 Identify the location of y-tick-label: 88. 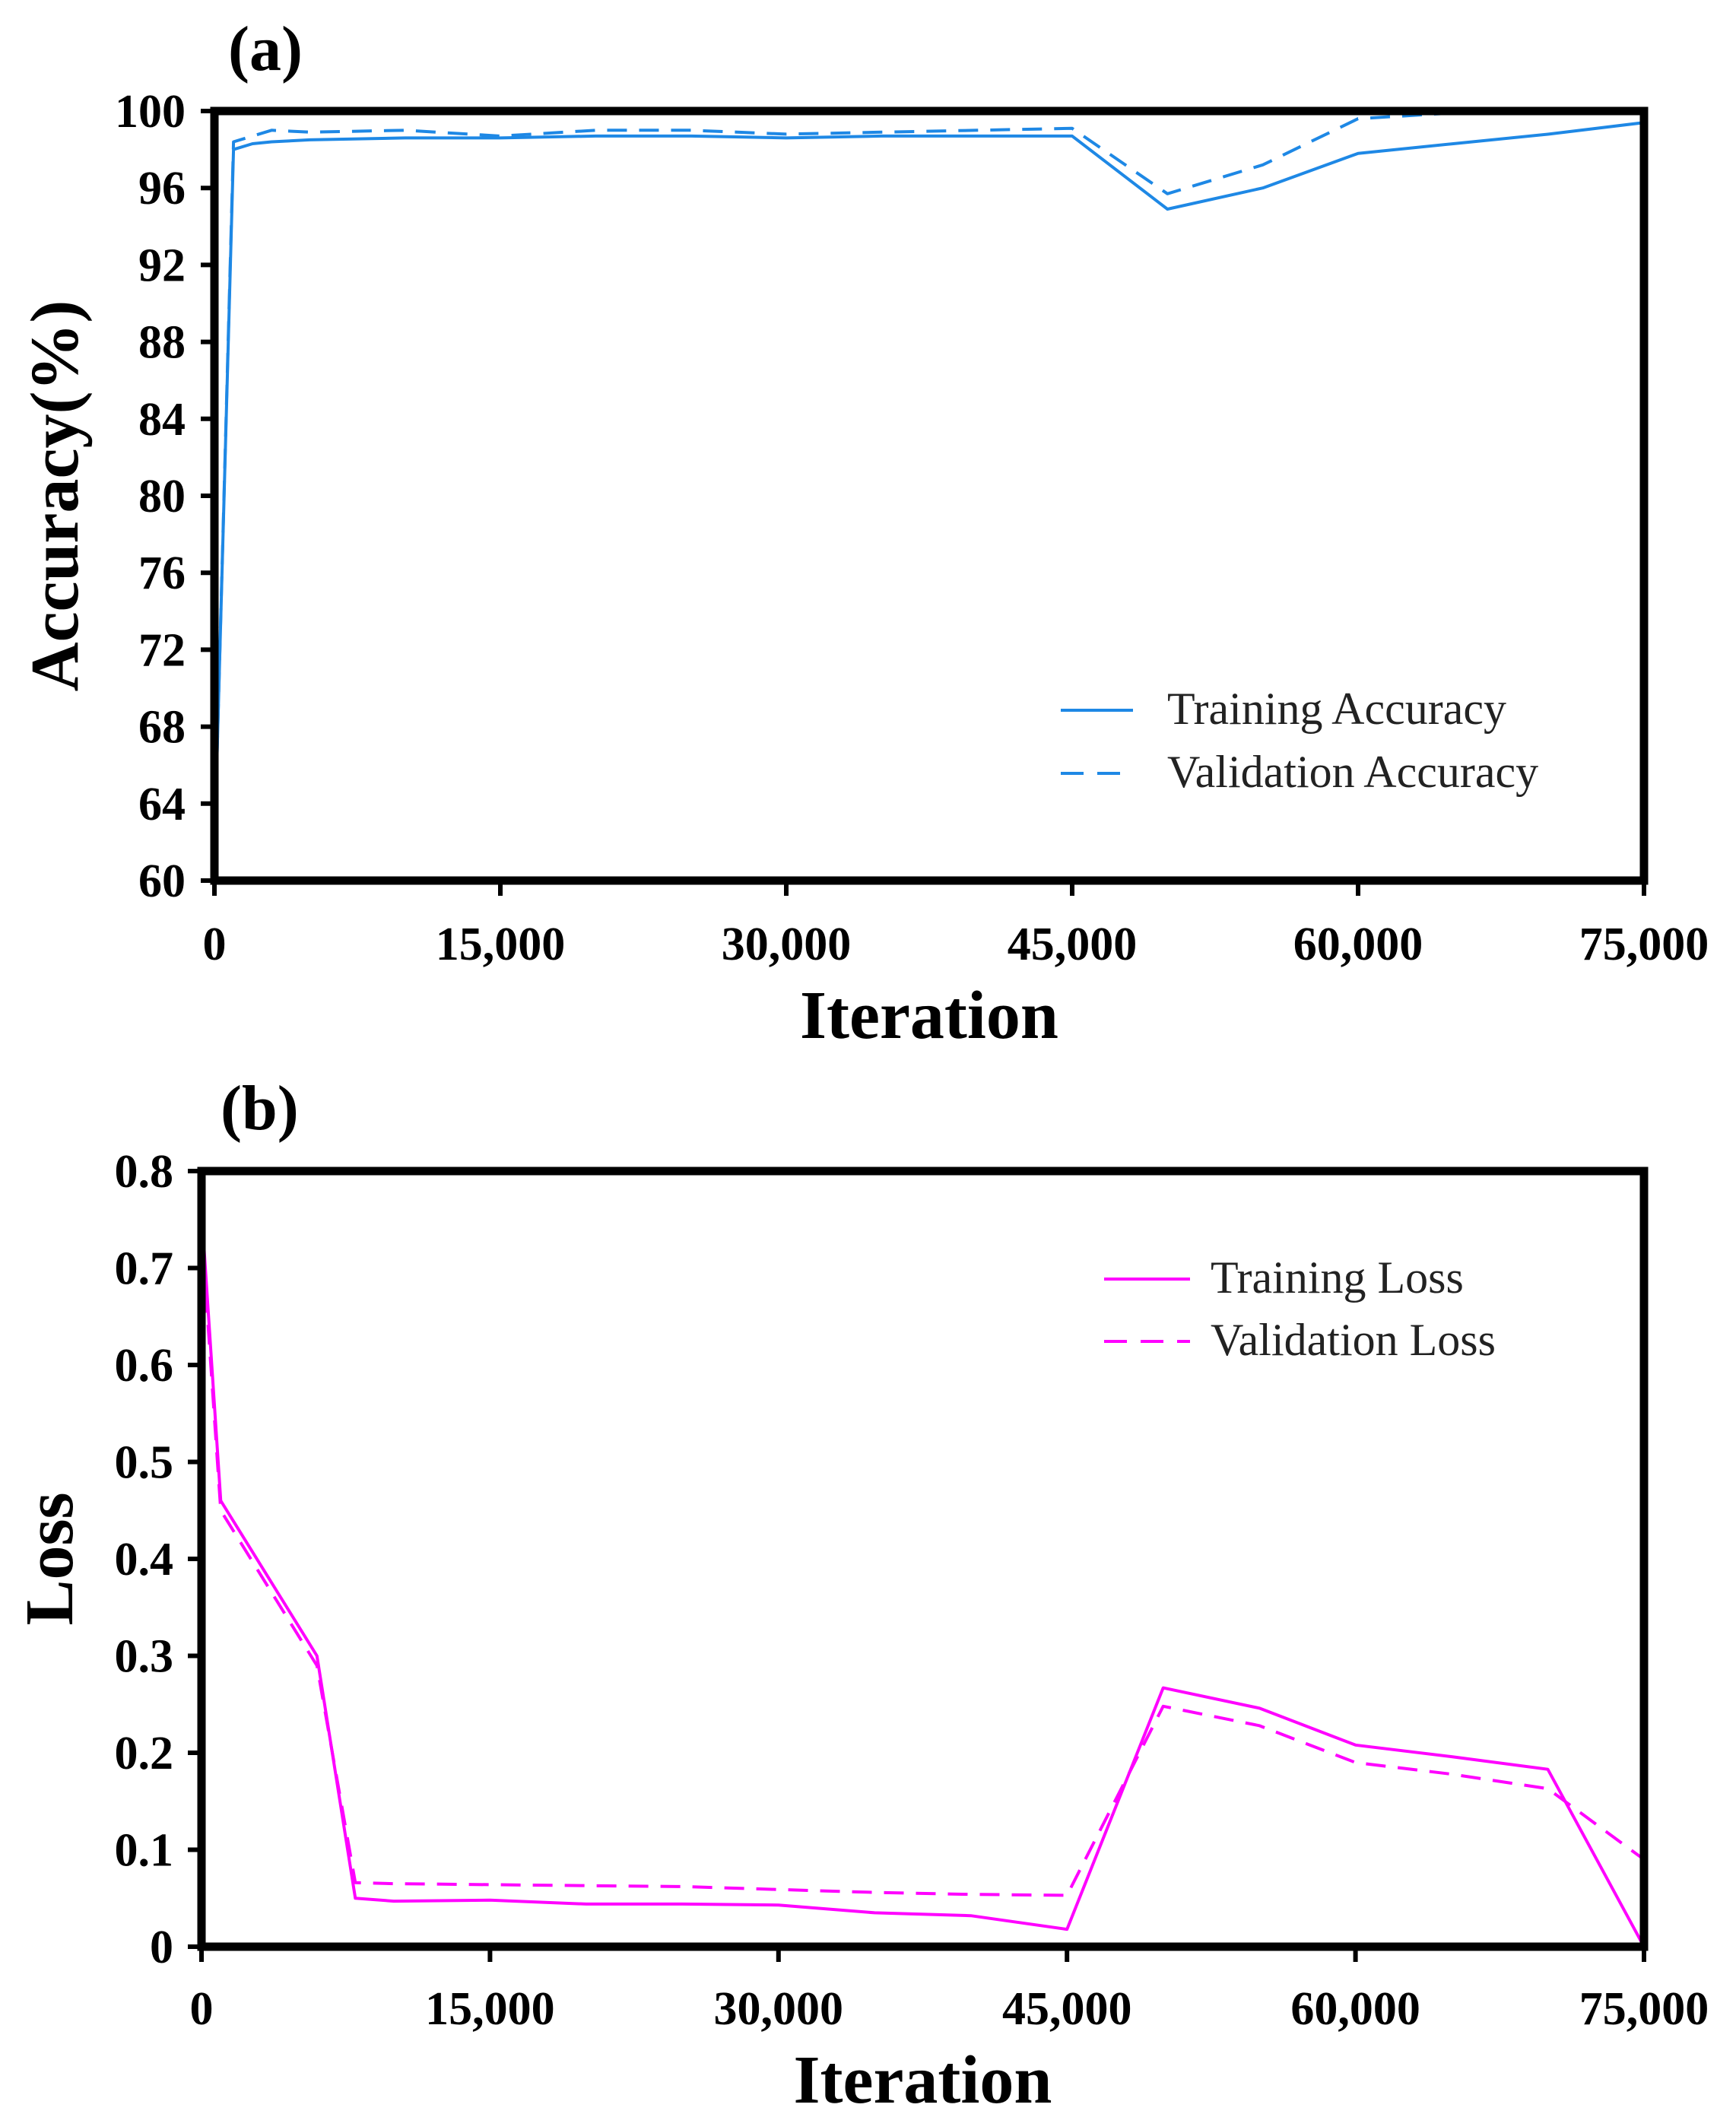
(162, 343).